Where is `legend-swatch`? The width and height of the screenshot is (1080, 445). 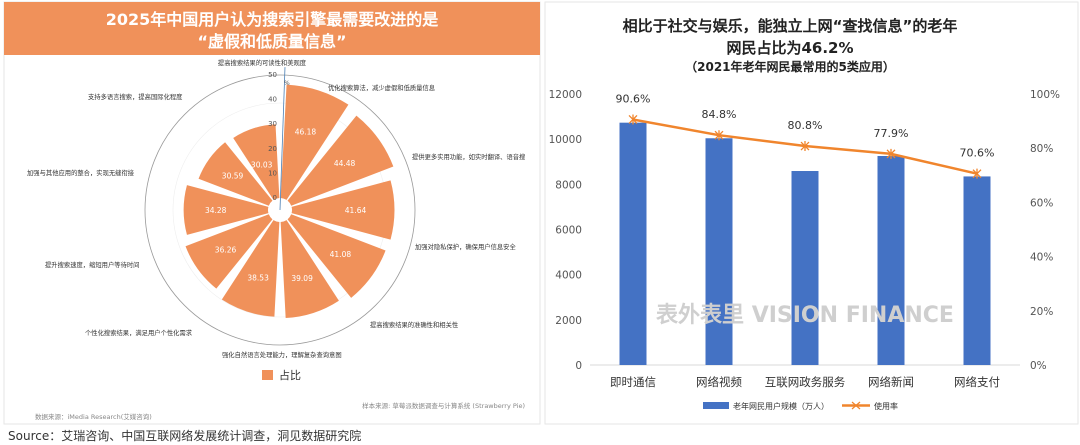 legend-swatch is located at coordinates (267, 375).